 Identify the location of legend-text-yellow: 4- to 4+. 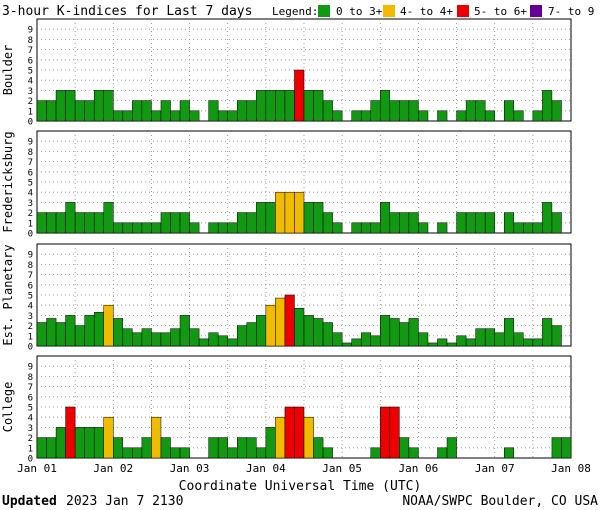
(426, 11).